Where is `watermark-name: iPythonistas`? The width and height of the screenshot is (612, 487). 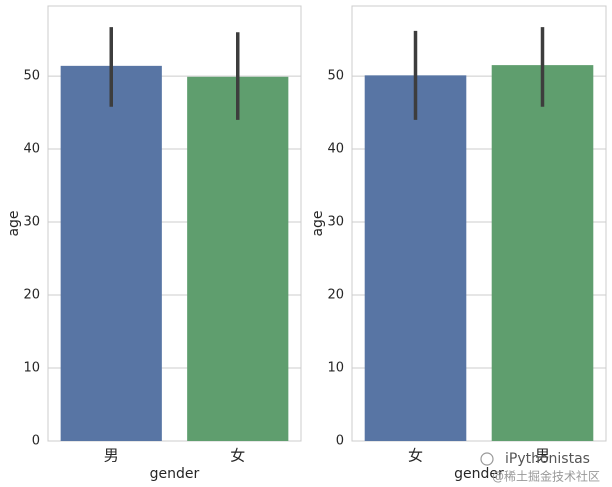 watermark-name: iPythonistas is located at coordinates (547, 459).